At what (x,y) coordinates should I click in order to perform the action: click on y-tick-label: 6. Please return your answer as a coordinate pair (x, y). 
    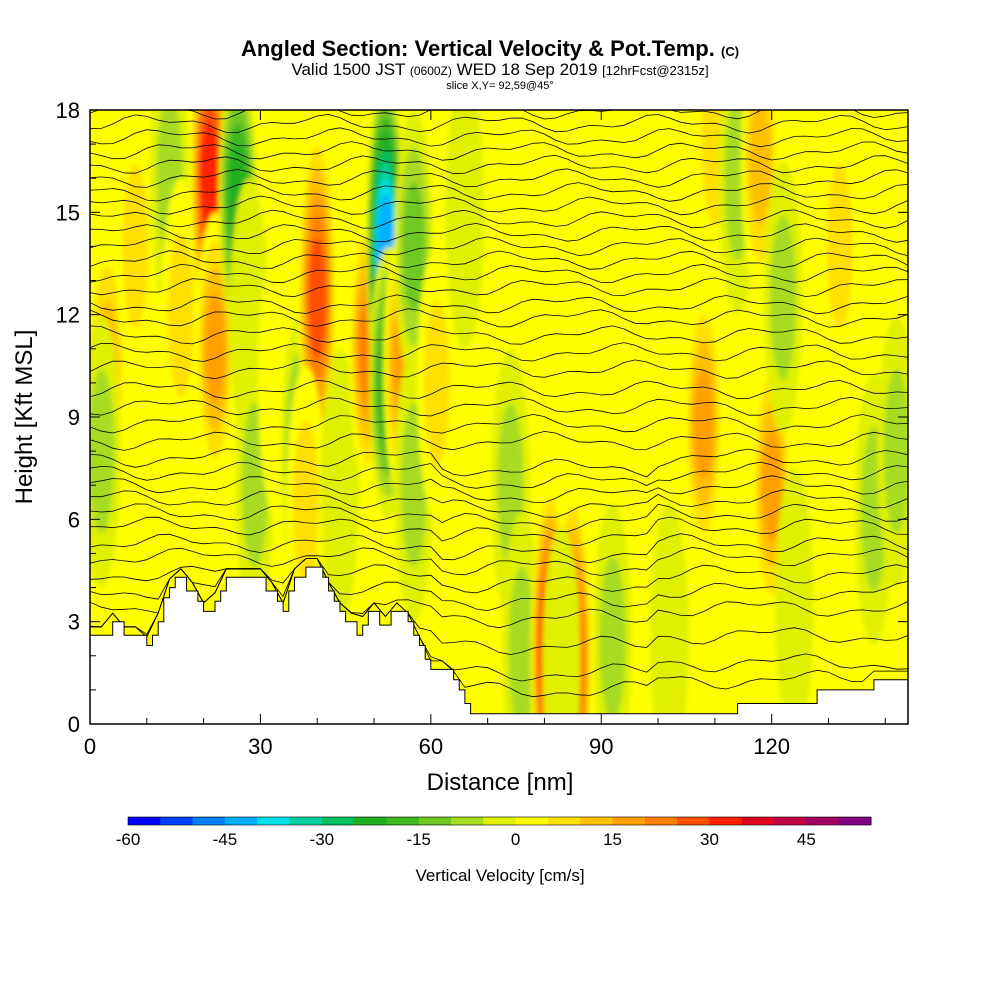
    Looking at the image, I should click on (74, 519).